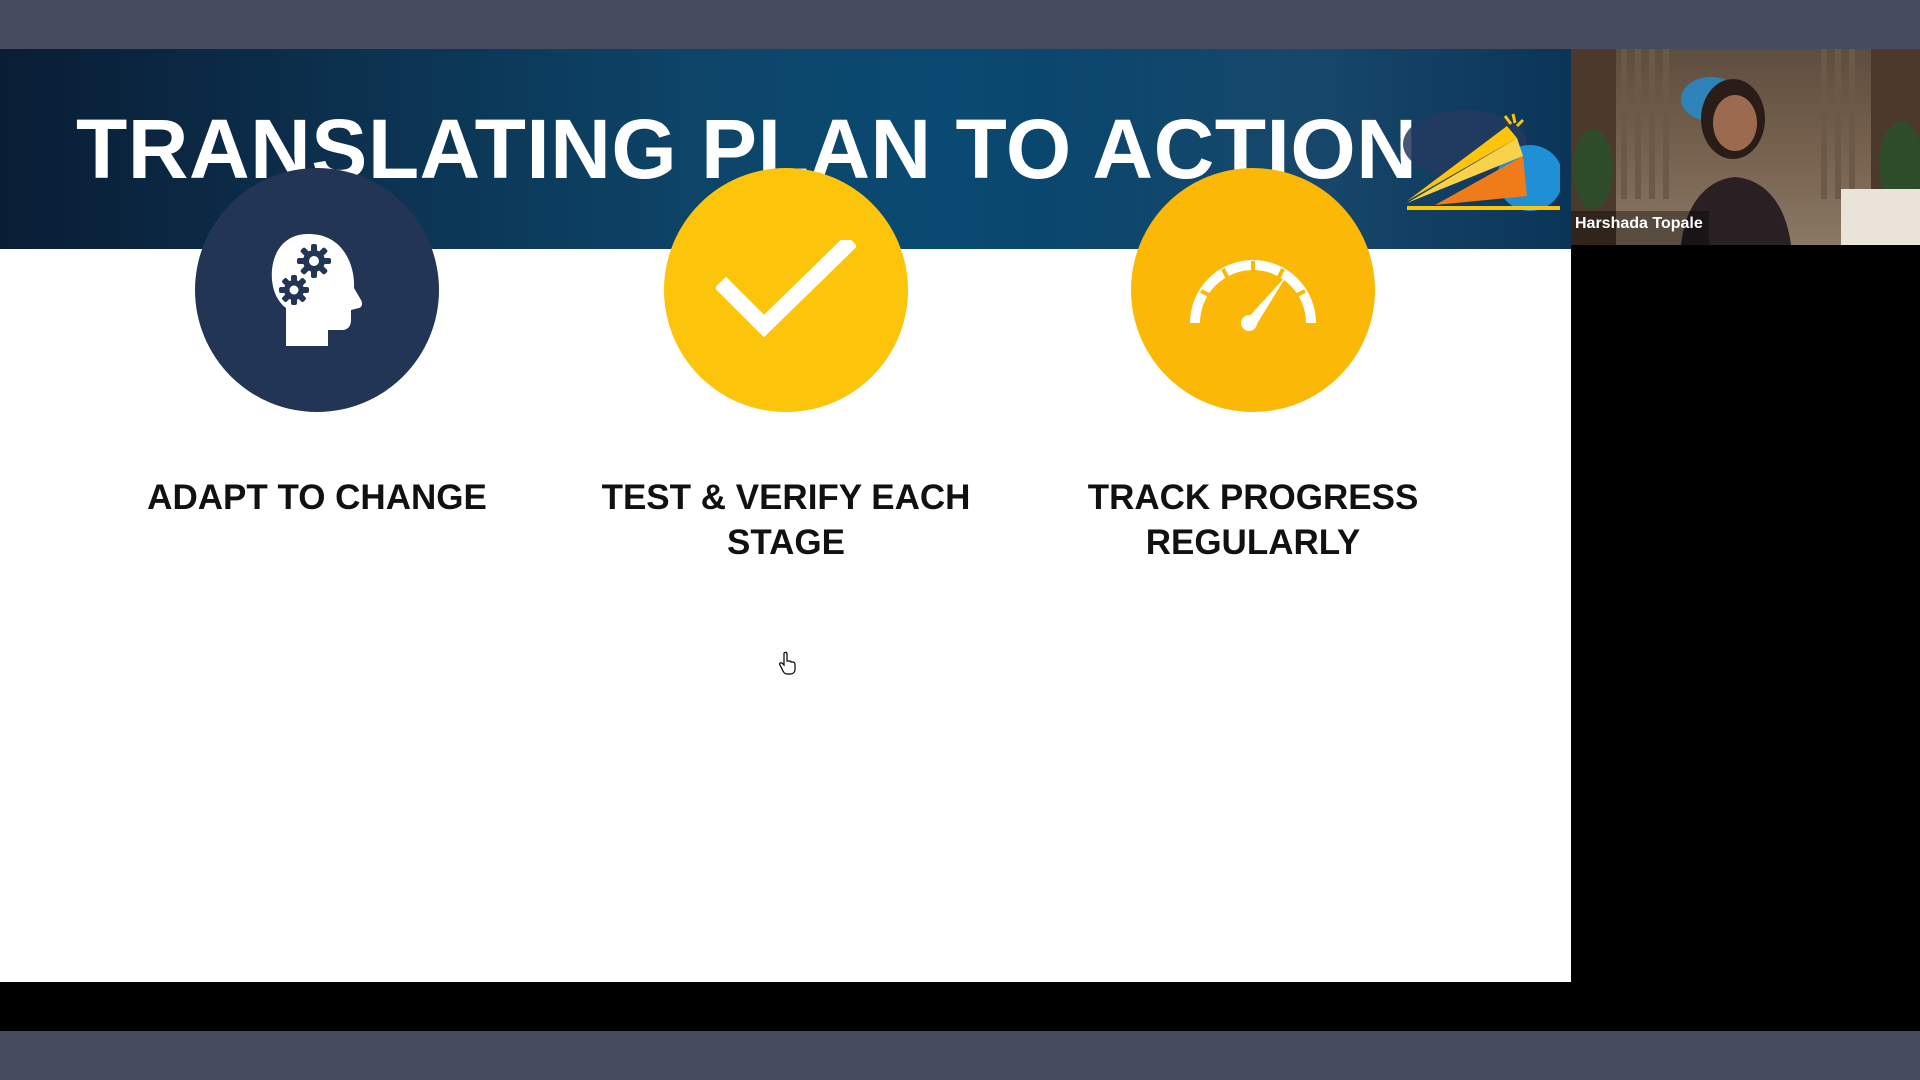 This screenshot has width=1920, height=1080. I want to click on feature-label: TEST & VERIFY EACH STAGE, so click(786, 520).